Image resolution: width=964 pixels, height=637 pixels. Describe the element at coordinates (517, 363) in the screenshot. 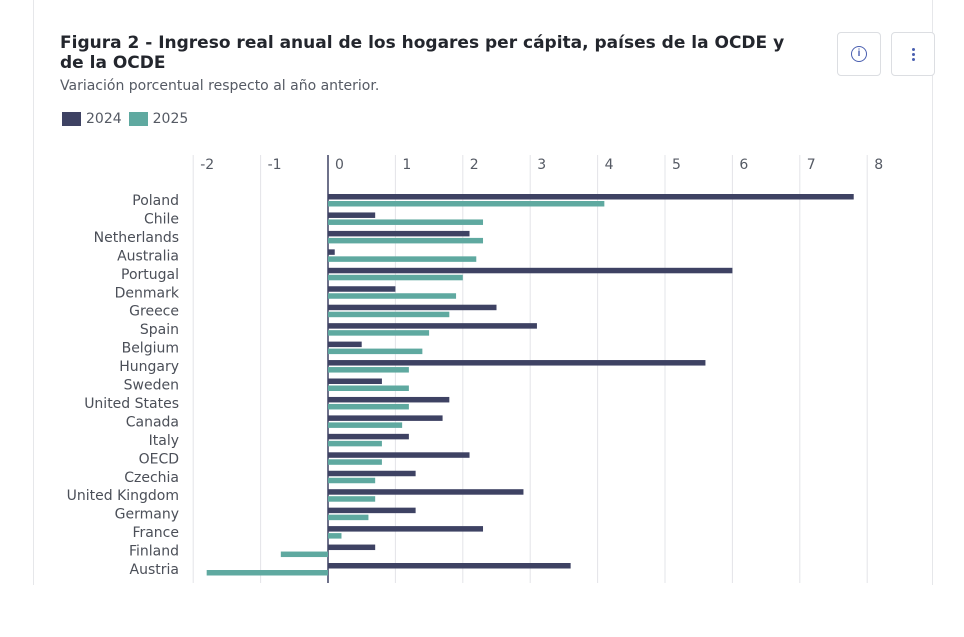

I see `bar-2024: Hungary 2024: 5.6` at that location.